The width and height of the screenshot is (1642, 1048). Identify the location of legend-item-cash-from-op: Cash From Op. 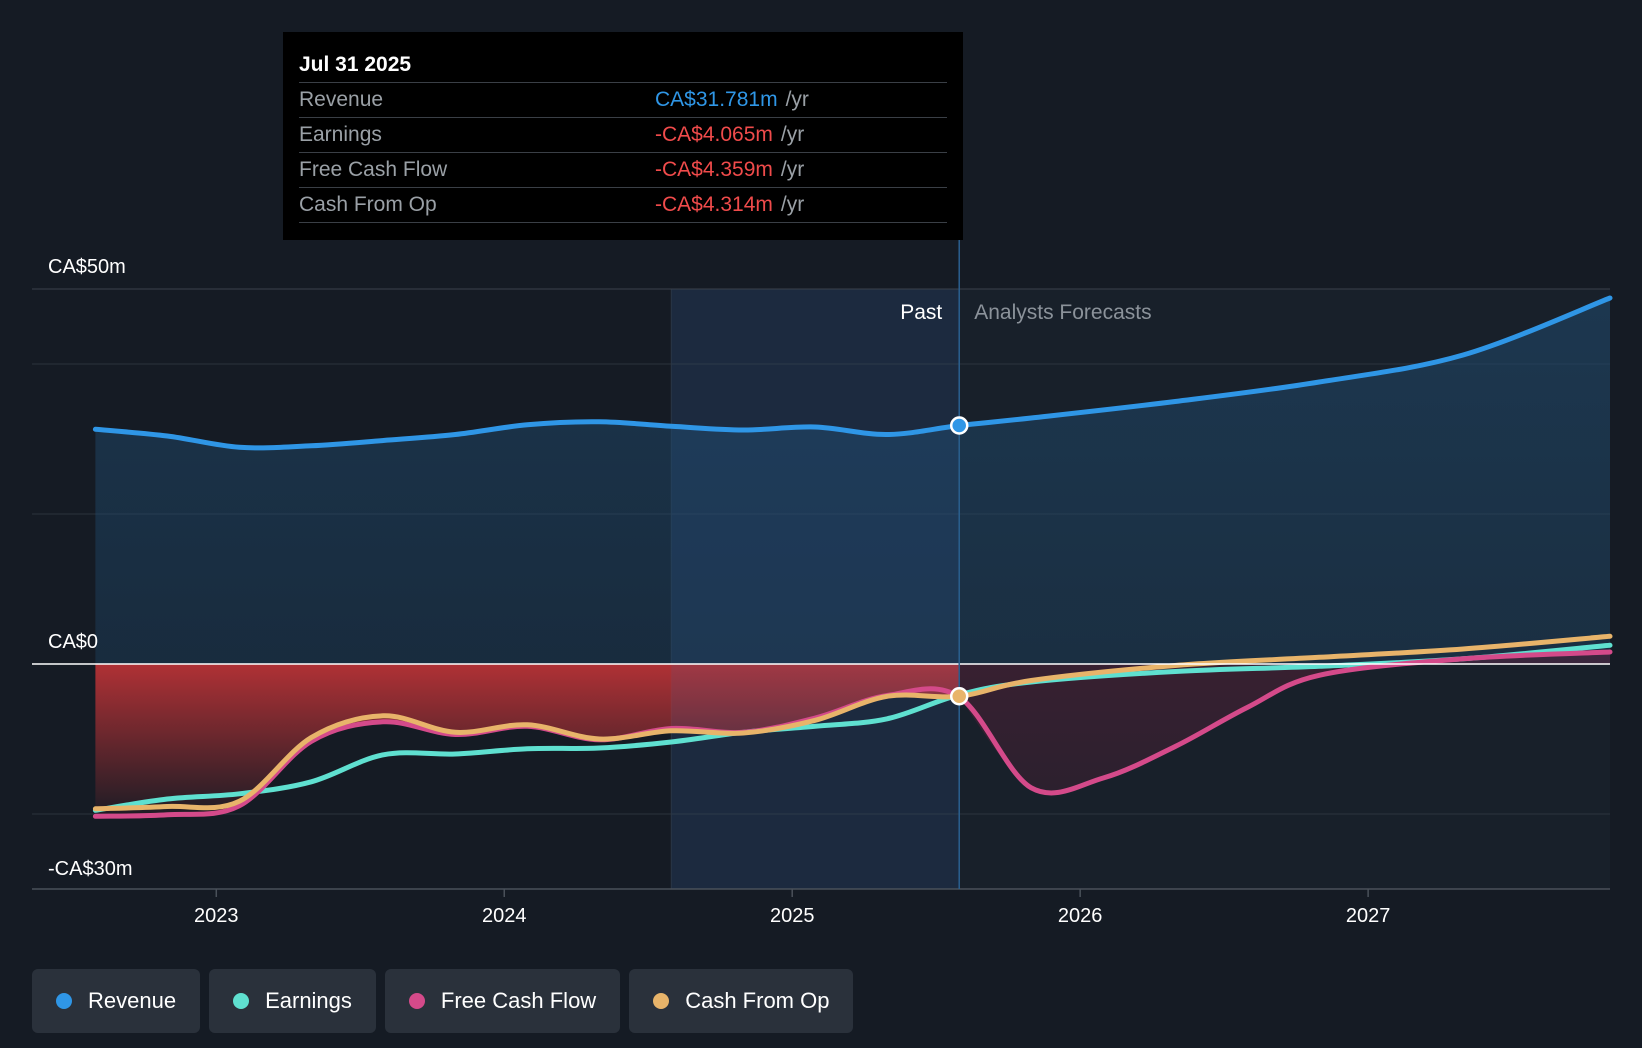
(741, 1001).